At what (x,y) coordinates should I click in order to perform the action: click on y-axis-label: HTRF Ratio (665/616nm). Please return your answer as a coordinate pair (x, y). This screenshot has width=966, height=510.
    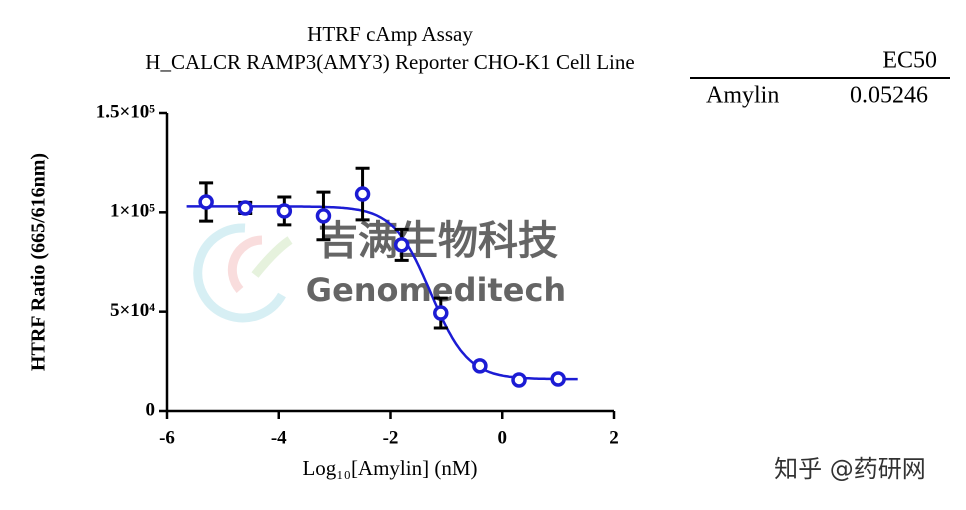
    Looking at the image, I should click on (39, 262).